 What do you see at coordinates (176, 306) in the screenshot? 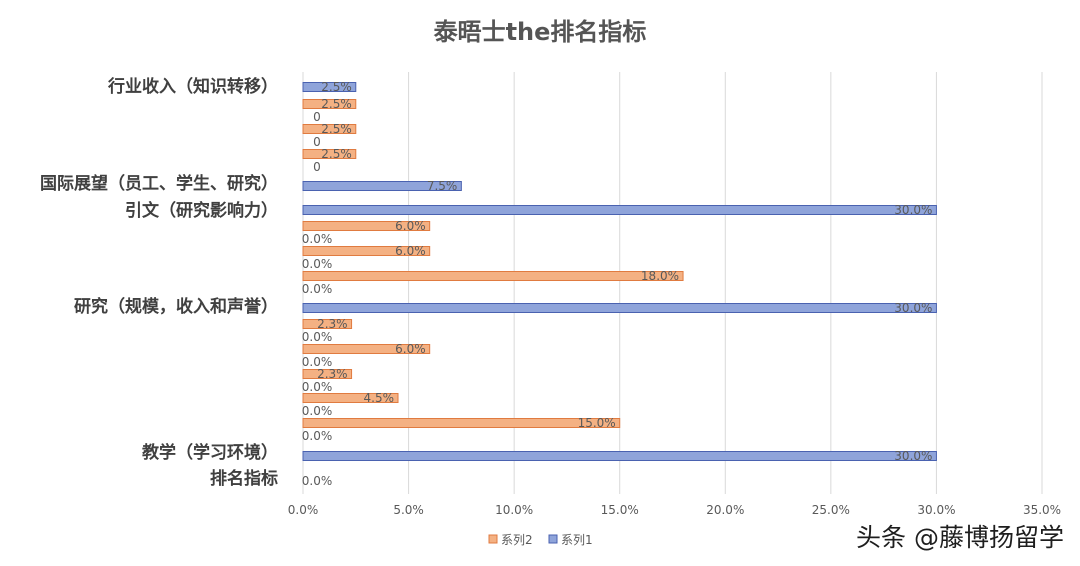
I see `category-label: 研究（规模，收入和声誉）` at bounding box center [176, 306].